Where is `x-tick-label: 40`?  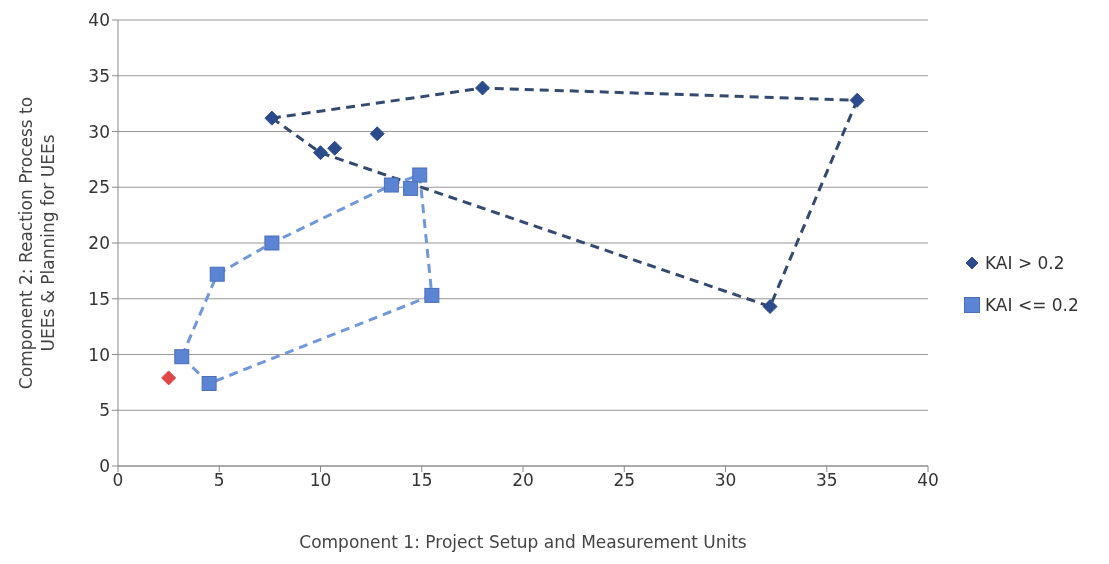 x-tick-label: 40 is located at coordinates (928, 480).